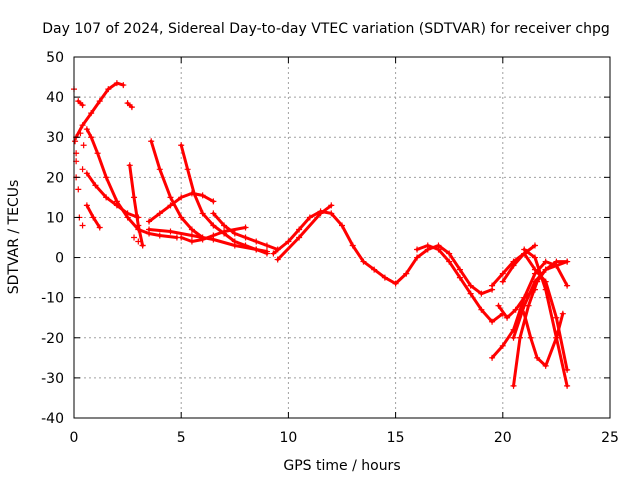  Describe the element at coordinates (59, 259) in the screenshot. I see `y-tick-label: 0` at that location.